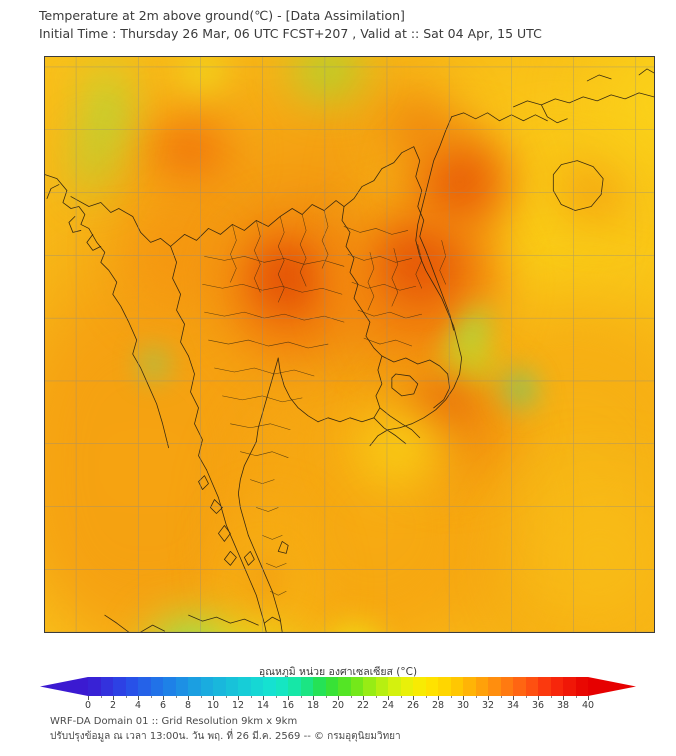 The image size is (676, 756). I want to click on colorbar-tick-label: 38, so click(563, 705).